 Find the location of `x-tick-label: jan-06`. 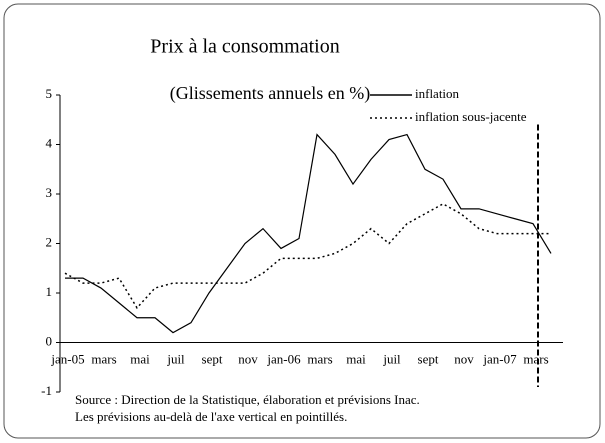

x-tick-label: jan-06 is located at coordinates (283, 358).